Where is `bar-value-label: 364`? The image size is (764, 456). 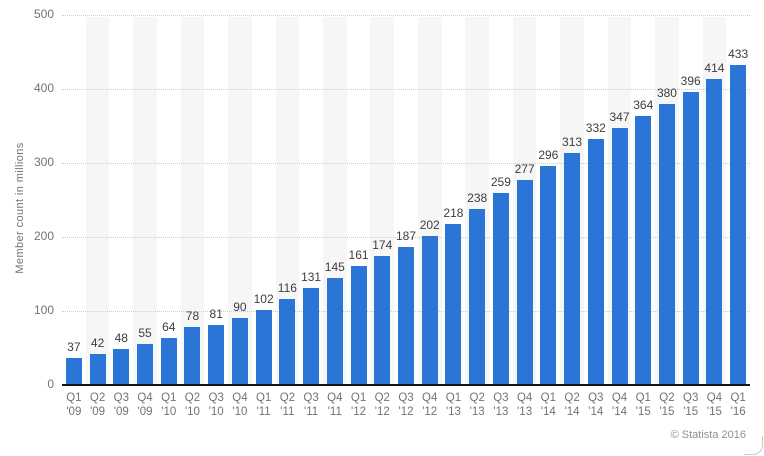 bar-value-label: 364 is located at coordinates (643, 104).